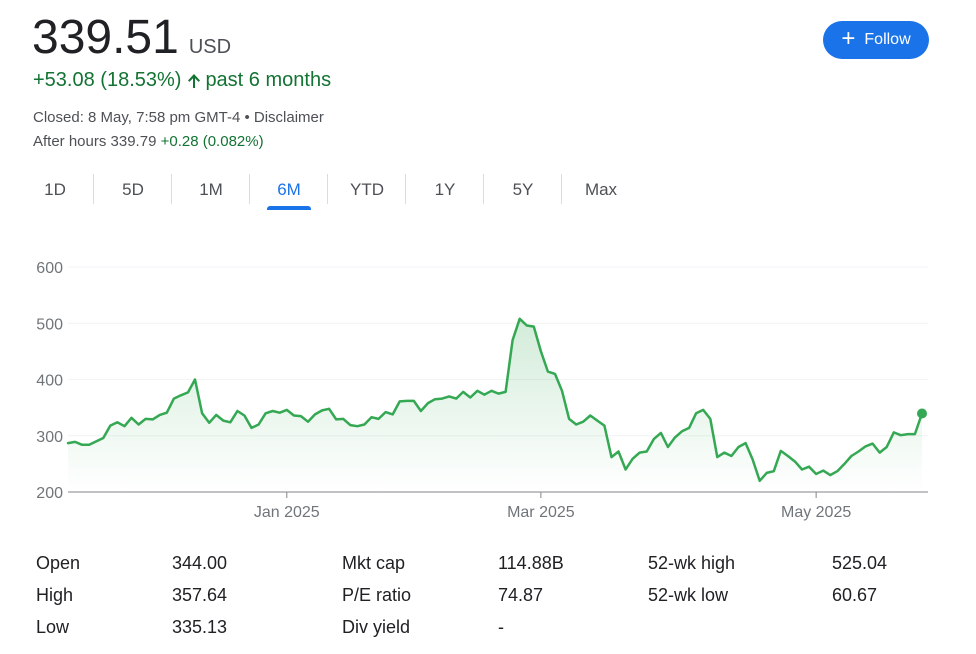 This screenshot has height=654, width=976. I want to click on tab-1d: 1D, so click(55, 192).